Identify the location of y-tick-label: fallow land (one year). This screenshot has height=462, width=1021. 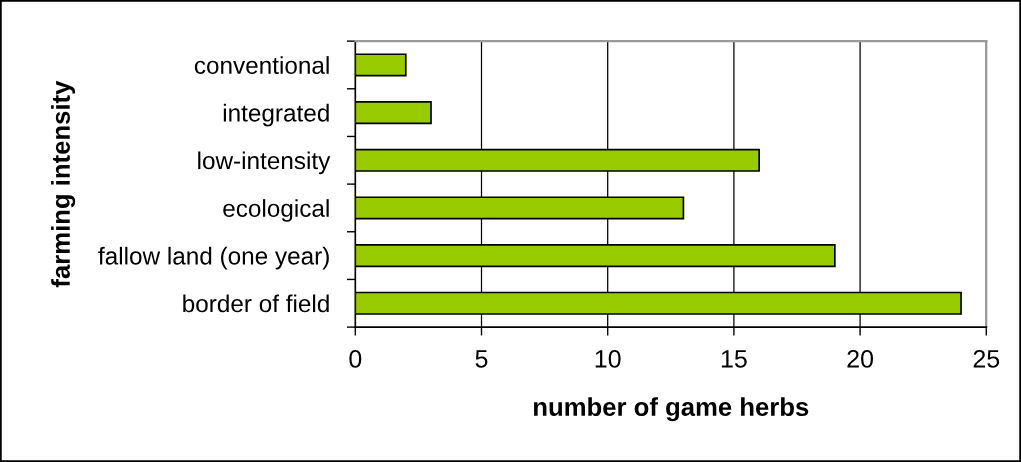
(213, 258).